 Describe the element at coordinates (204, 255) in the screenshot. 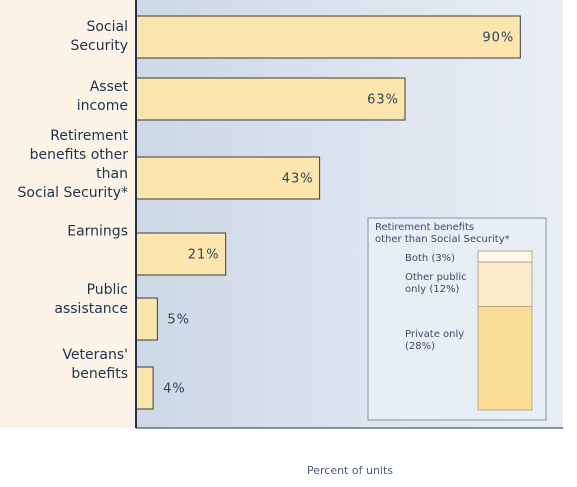

I see `value-label: 21%` at that location.